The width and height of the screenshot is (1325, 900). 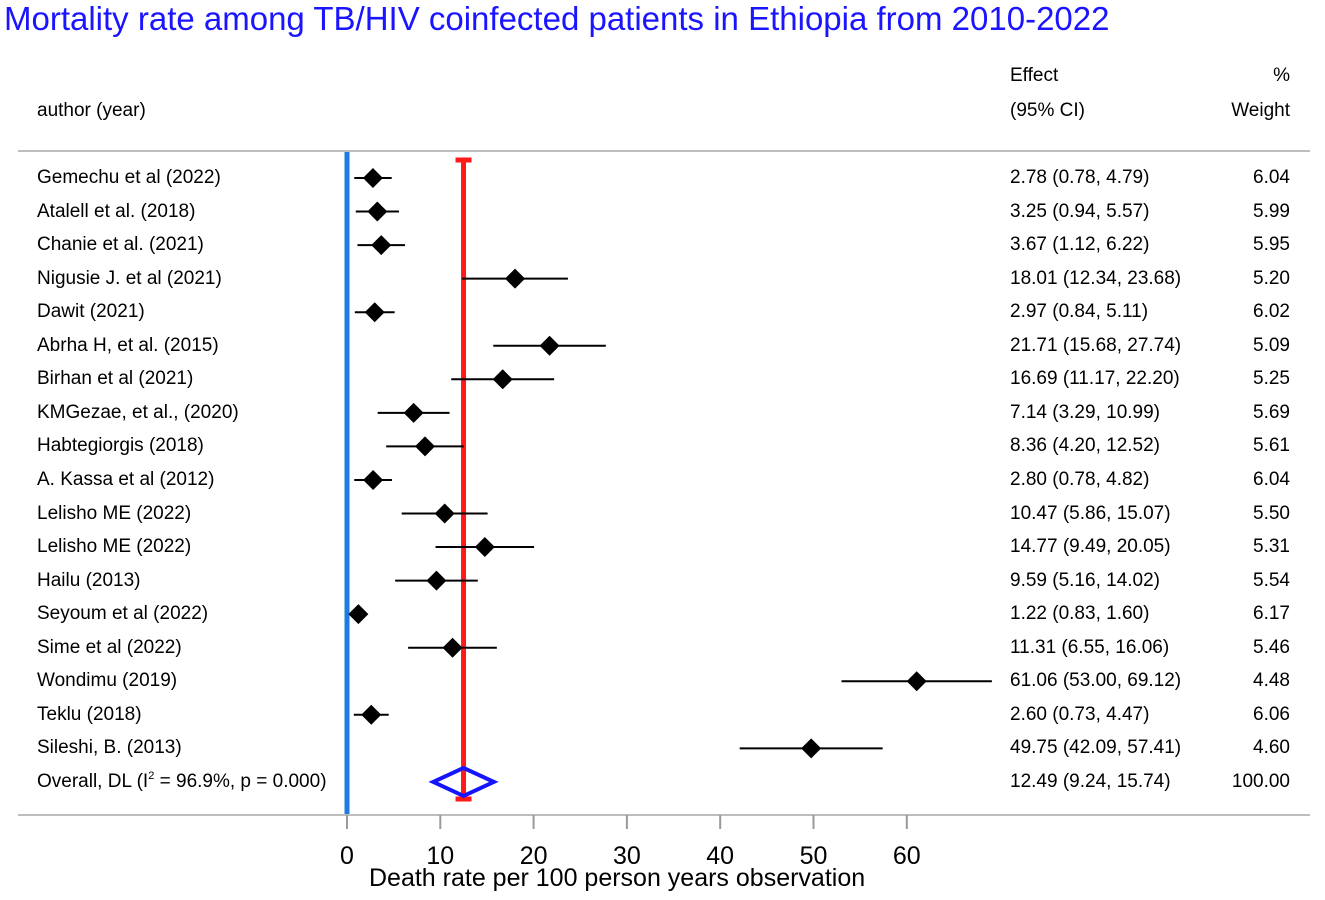 I want to click on study-effect-ci: 11.31 (6.55, 16.06), so click(x=1090, y=647).